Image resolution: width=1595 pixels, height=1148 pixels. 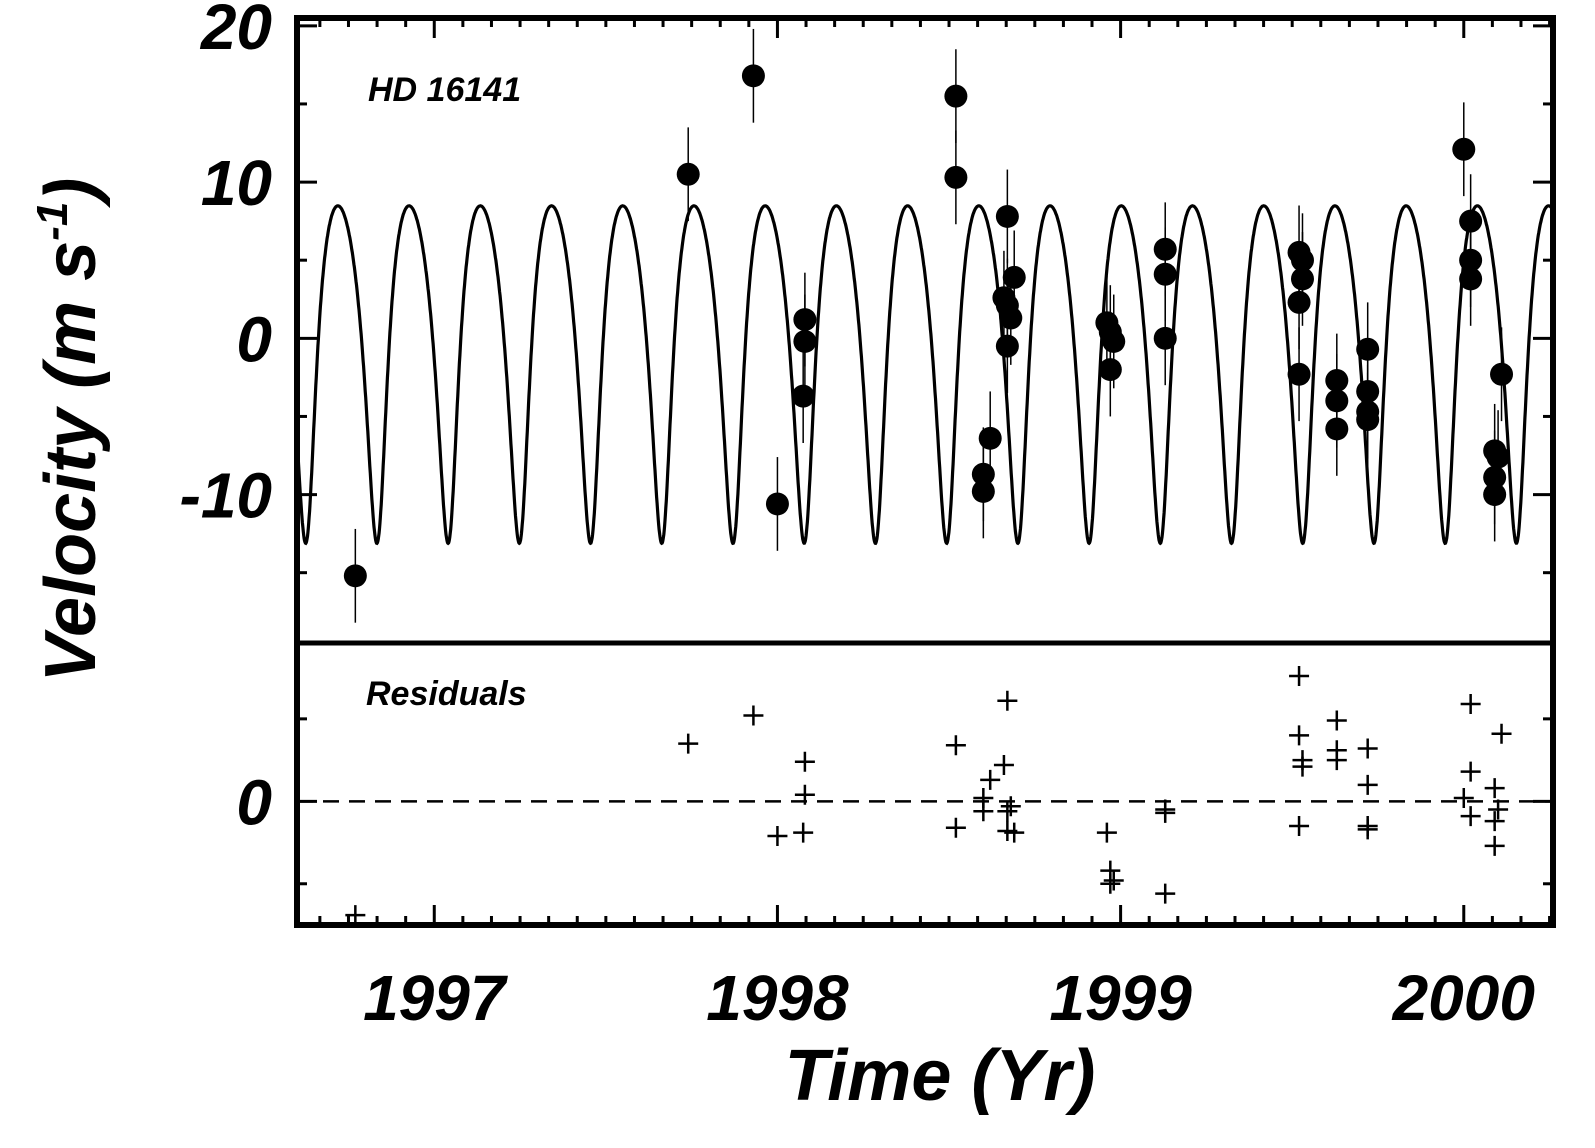 What do you see at coordinates (254, 339) in the screenshot?
I see `y-tick-label: 0` at bounding box center [254, 339].